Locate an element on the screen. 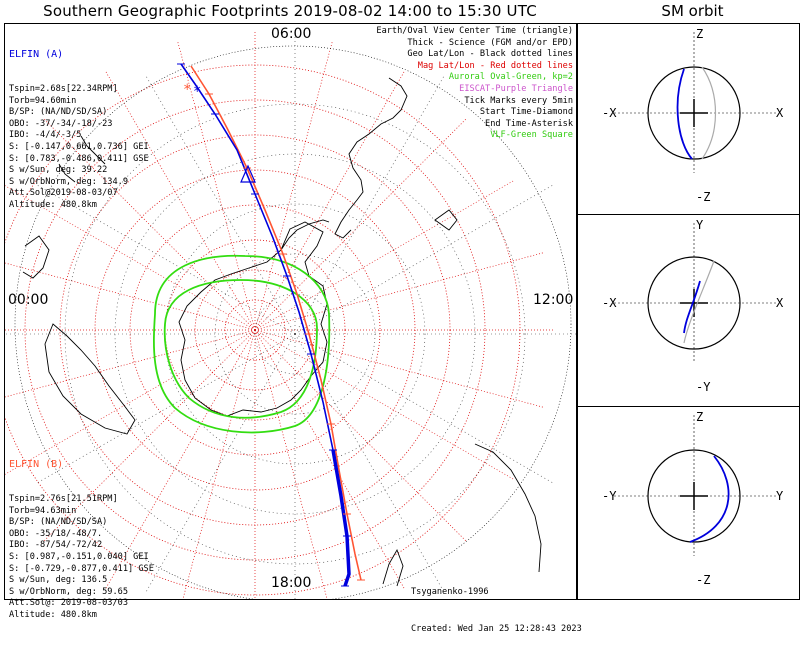 This screenshot has height=659, width=800. elfin-a-line: S: [-0.147,0.661,0.736] GEI is located at coordinates (79, 146).